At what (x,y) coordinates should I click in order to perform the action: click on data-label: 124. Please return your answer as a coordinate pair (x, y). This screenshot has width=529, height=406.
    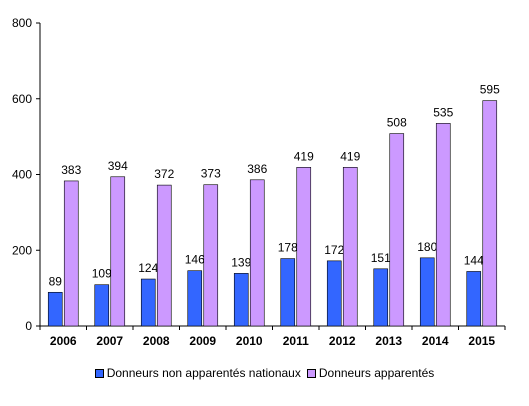
    Looking at the image, I should click on (148, 268).